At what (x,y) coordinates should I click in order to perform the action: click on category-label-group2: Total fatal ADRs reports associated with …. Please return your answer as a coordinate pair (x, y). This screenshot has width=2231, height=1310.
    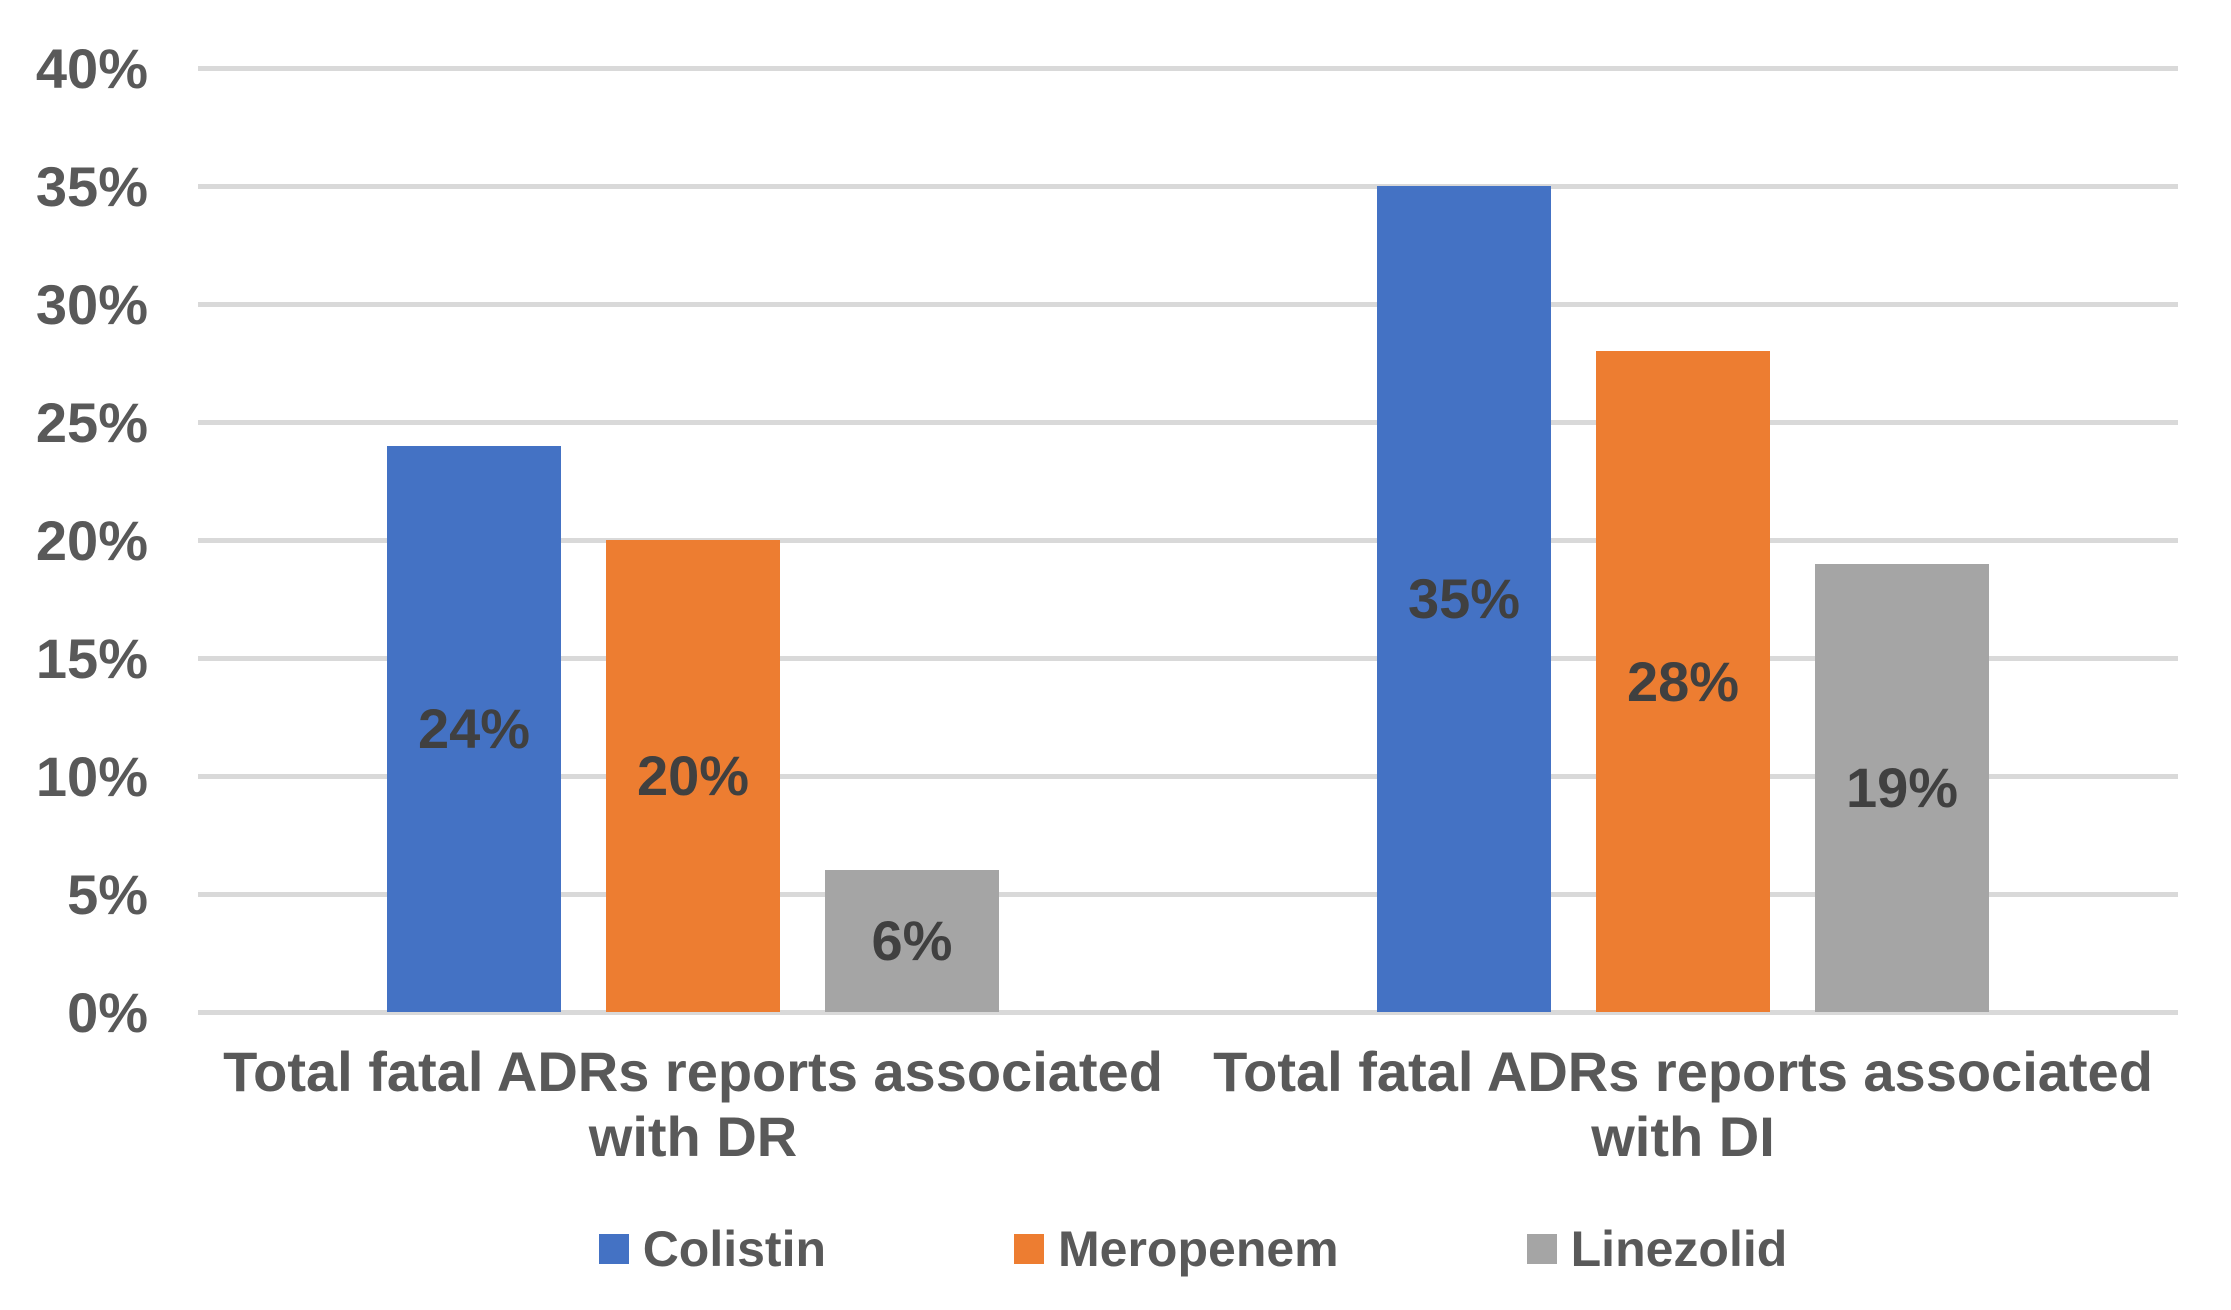
    Looking at the image, I should click on (1682, 1105).